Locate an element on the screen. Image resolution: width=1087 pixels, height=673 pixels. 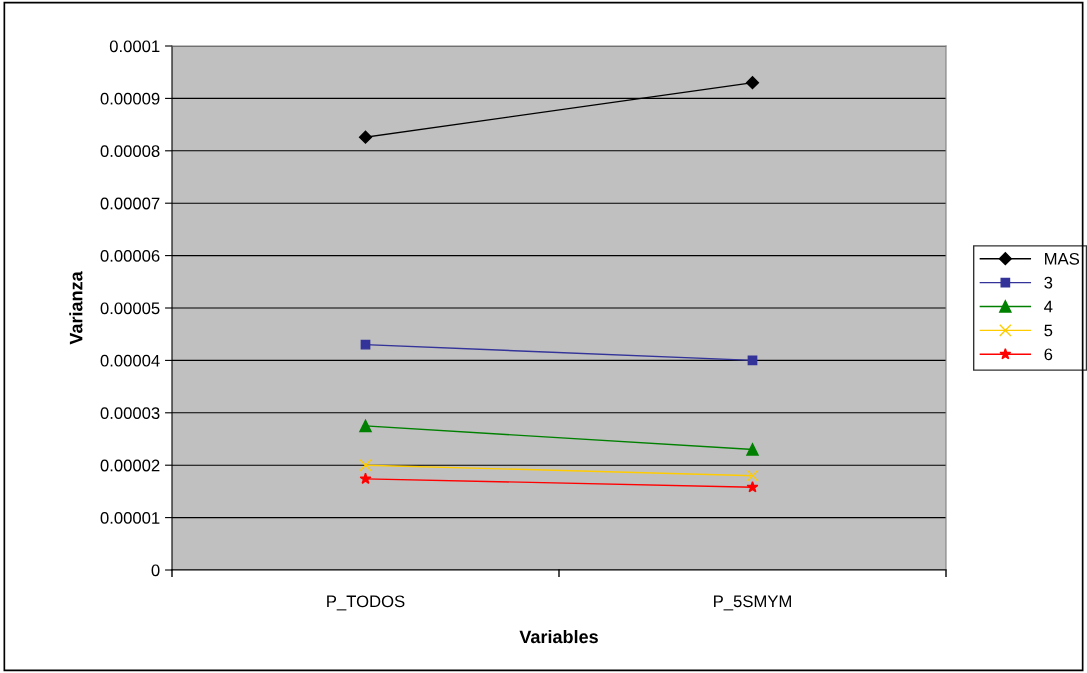
y-tick-label: 0.00008 is located at coordinates (130, 151).